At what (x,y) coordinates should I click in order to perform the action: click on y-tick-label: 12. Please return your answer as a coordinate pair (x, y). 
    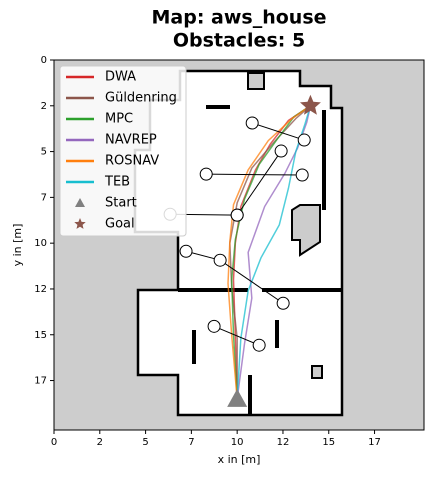
    Looking at the image, I should click on (40, 289).